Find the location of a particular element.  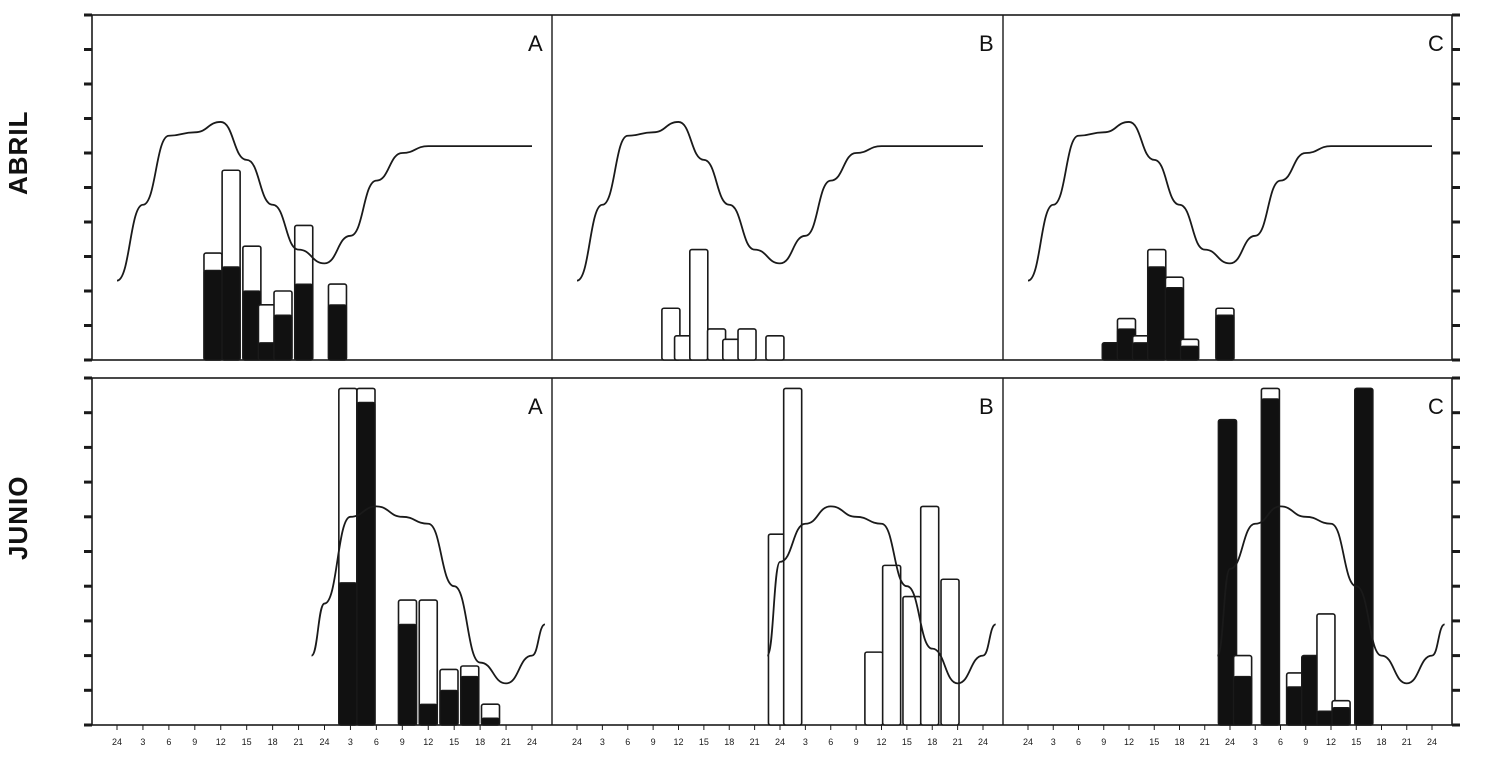

line-abril-b is located at coordinates (779, 201).